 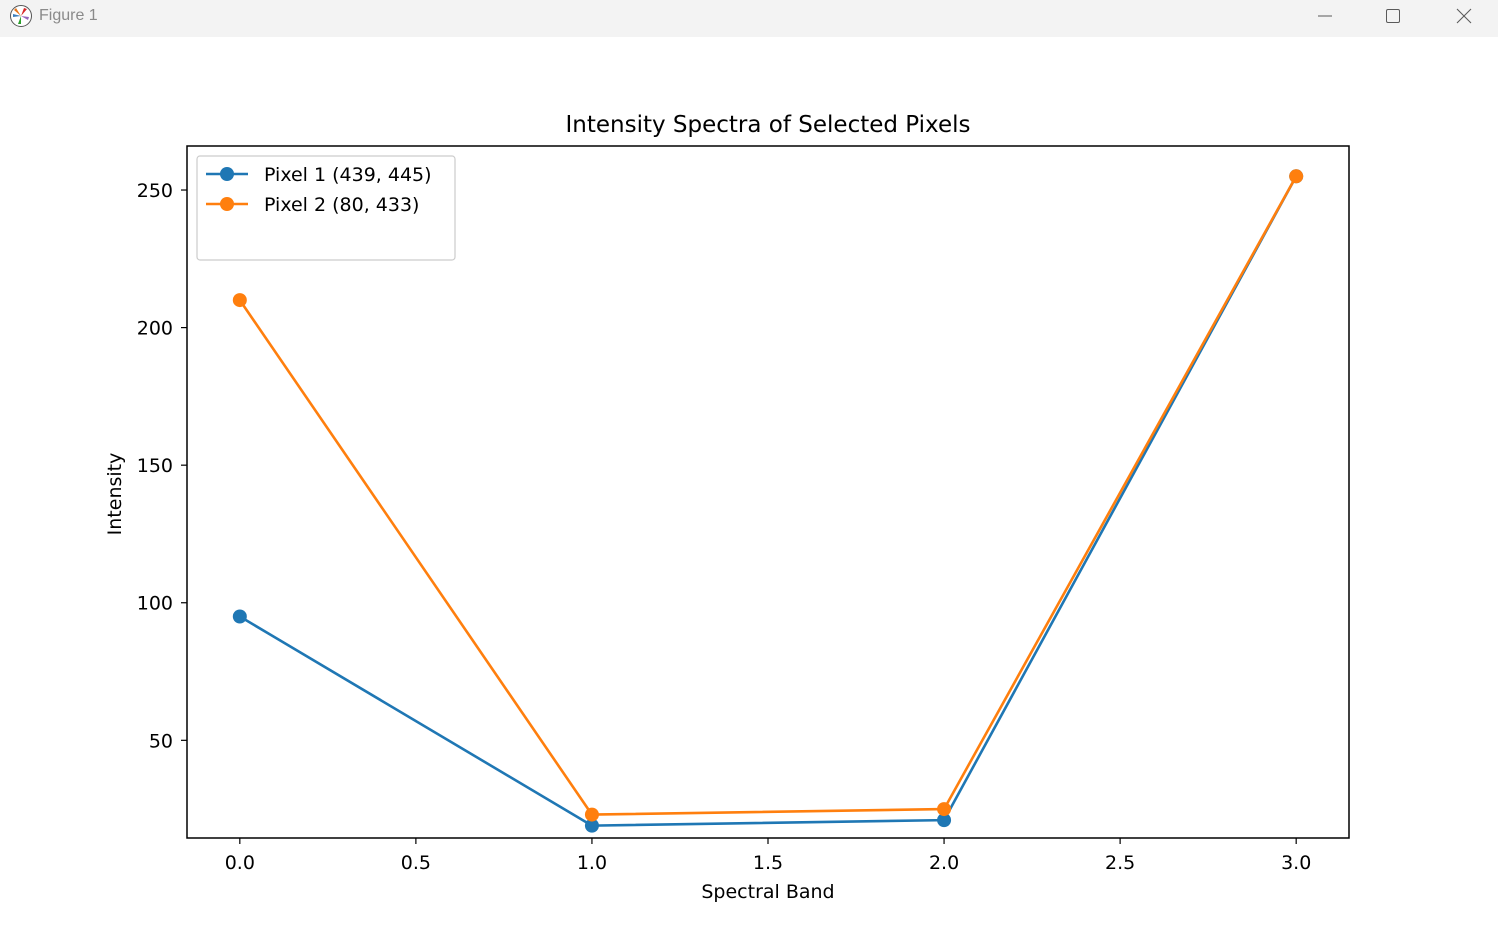 What do you see at coordinates (155, 466) in the screenshot?
I see `y-tick-label: 150` at bounding box center [155, 466].